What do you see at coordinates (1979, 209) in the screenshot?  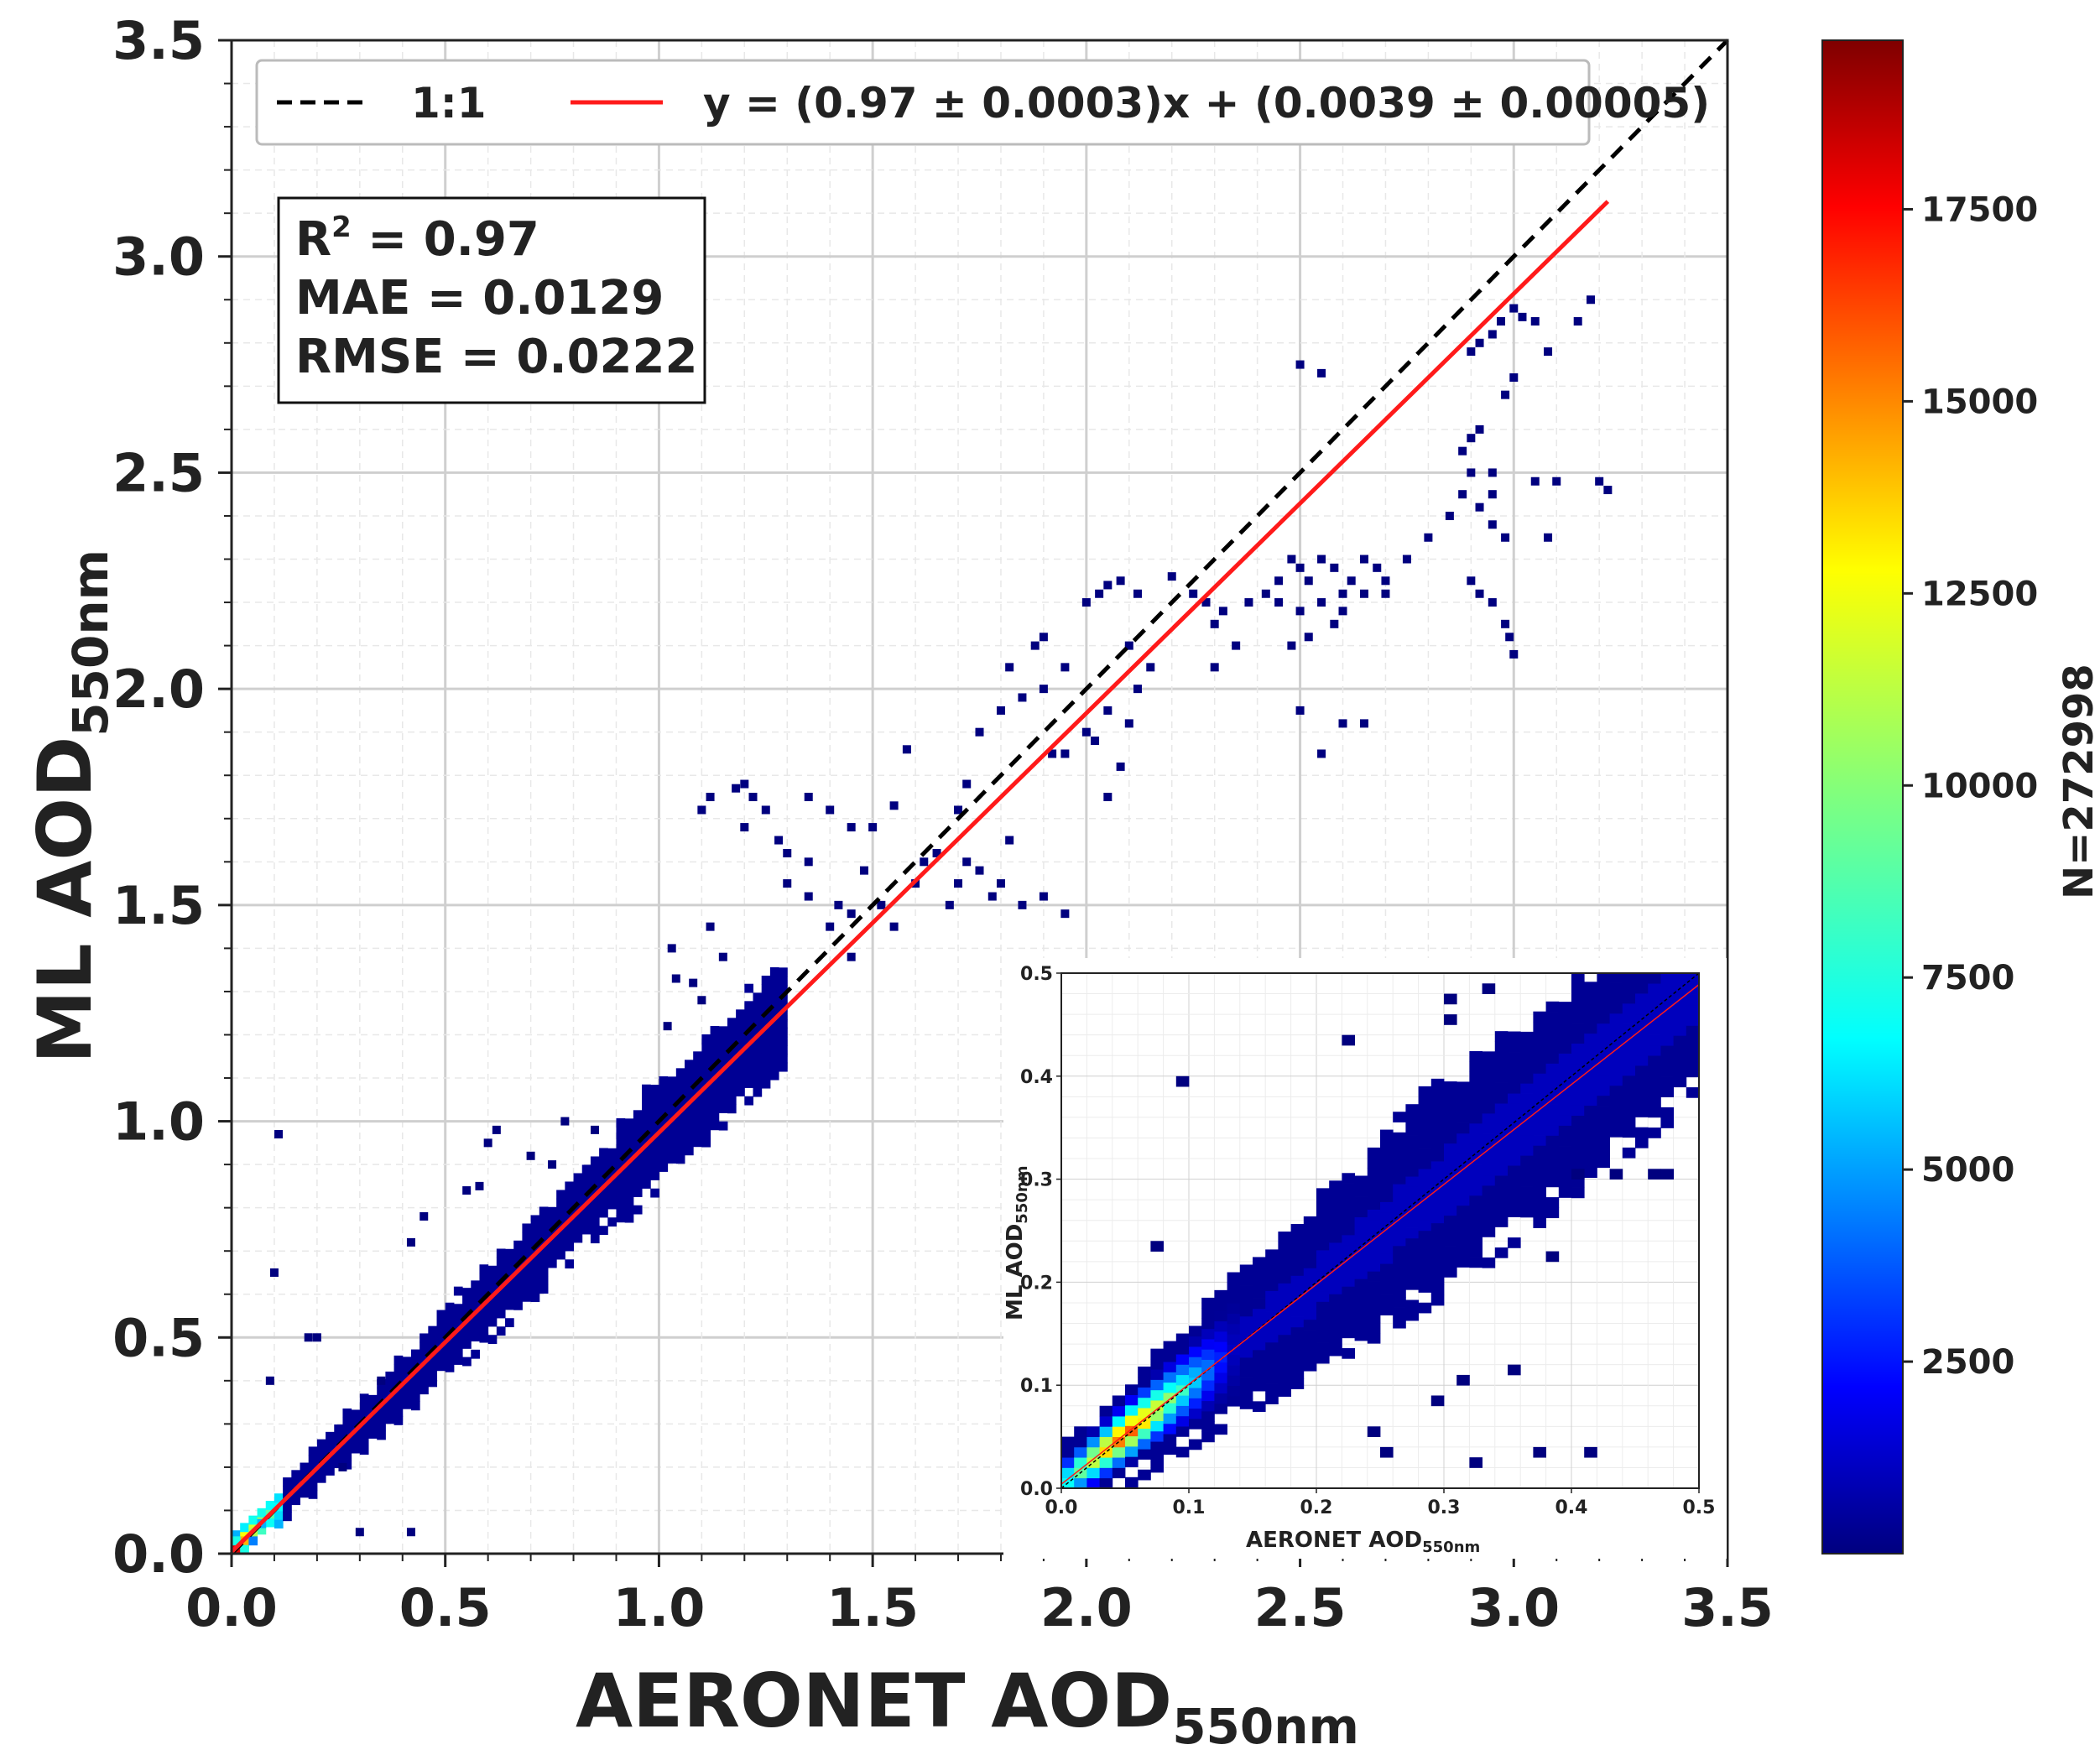 I see `colorbar-tick-label: 17500` at bounding box center [1979, 209].